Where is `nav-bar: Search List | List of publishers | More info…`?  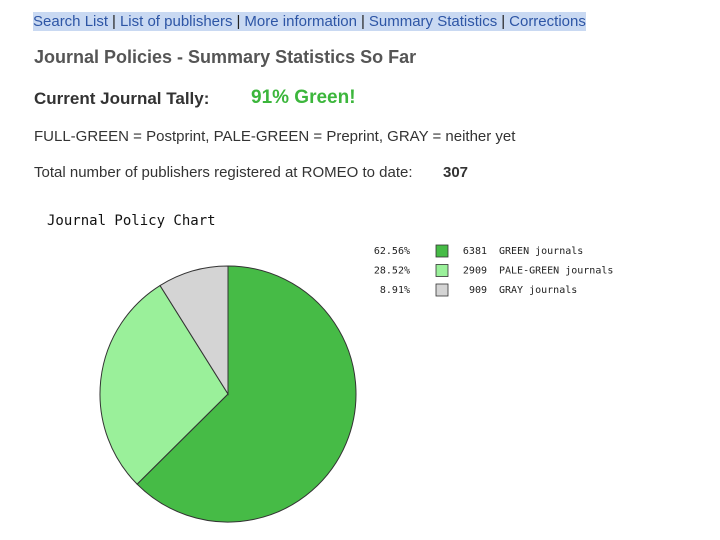
nav-bar: Search List | List of publishers | More info… is located at coordinates (309, 21).